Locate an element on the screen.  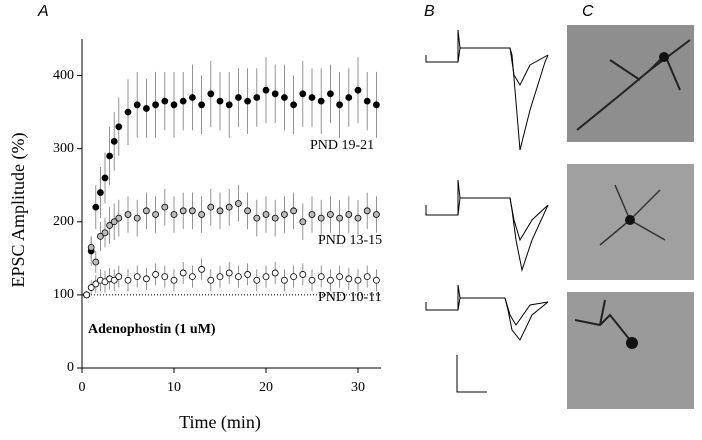
y-tick-label: 100 is located at coordinates (63, 294).